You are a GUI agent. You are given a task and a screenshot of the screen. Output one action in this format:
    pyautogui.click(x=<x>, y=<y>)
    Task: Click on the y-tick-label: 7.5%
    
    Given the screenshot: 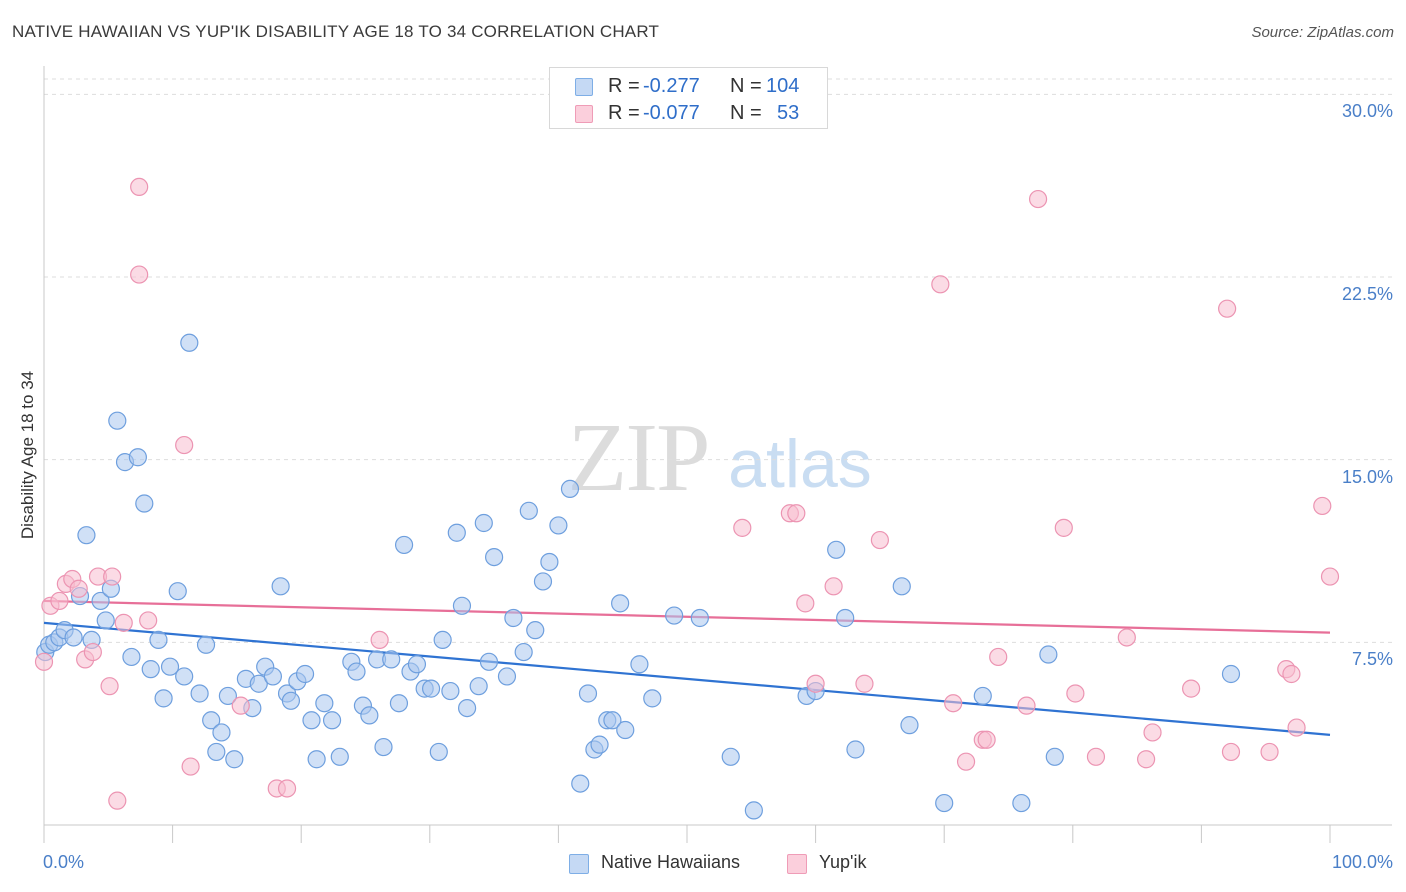 What is the action you would take?
    pyautogui.click(x=1372, y=659)
    